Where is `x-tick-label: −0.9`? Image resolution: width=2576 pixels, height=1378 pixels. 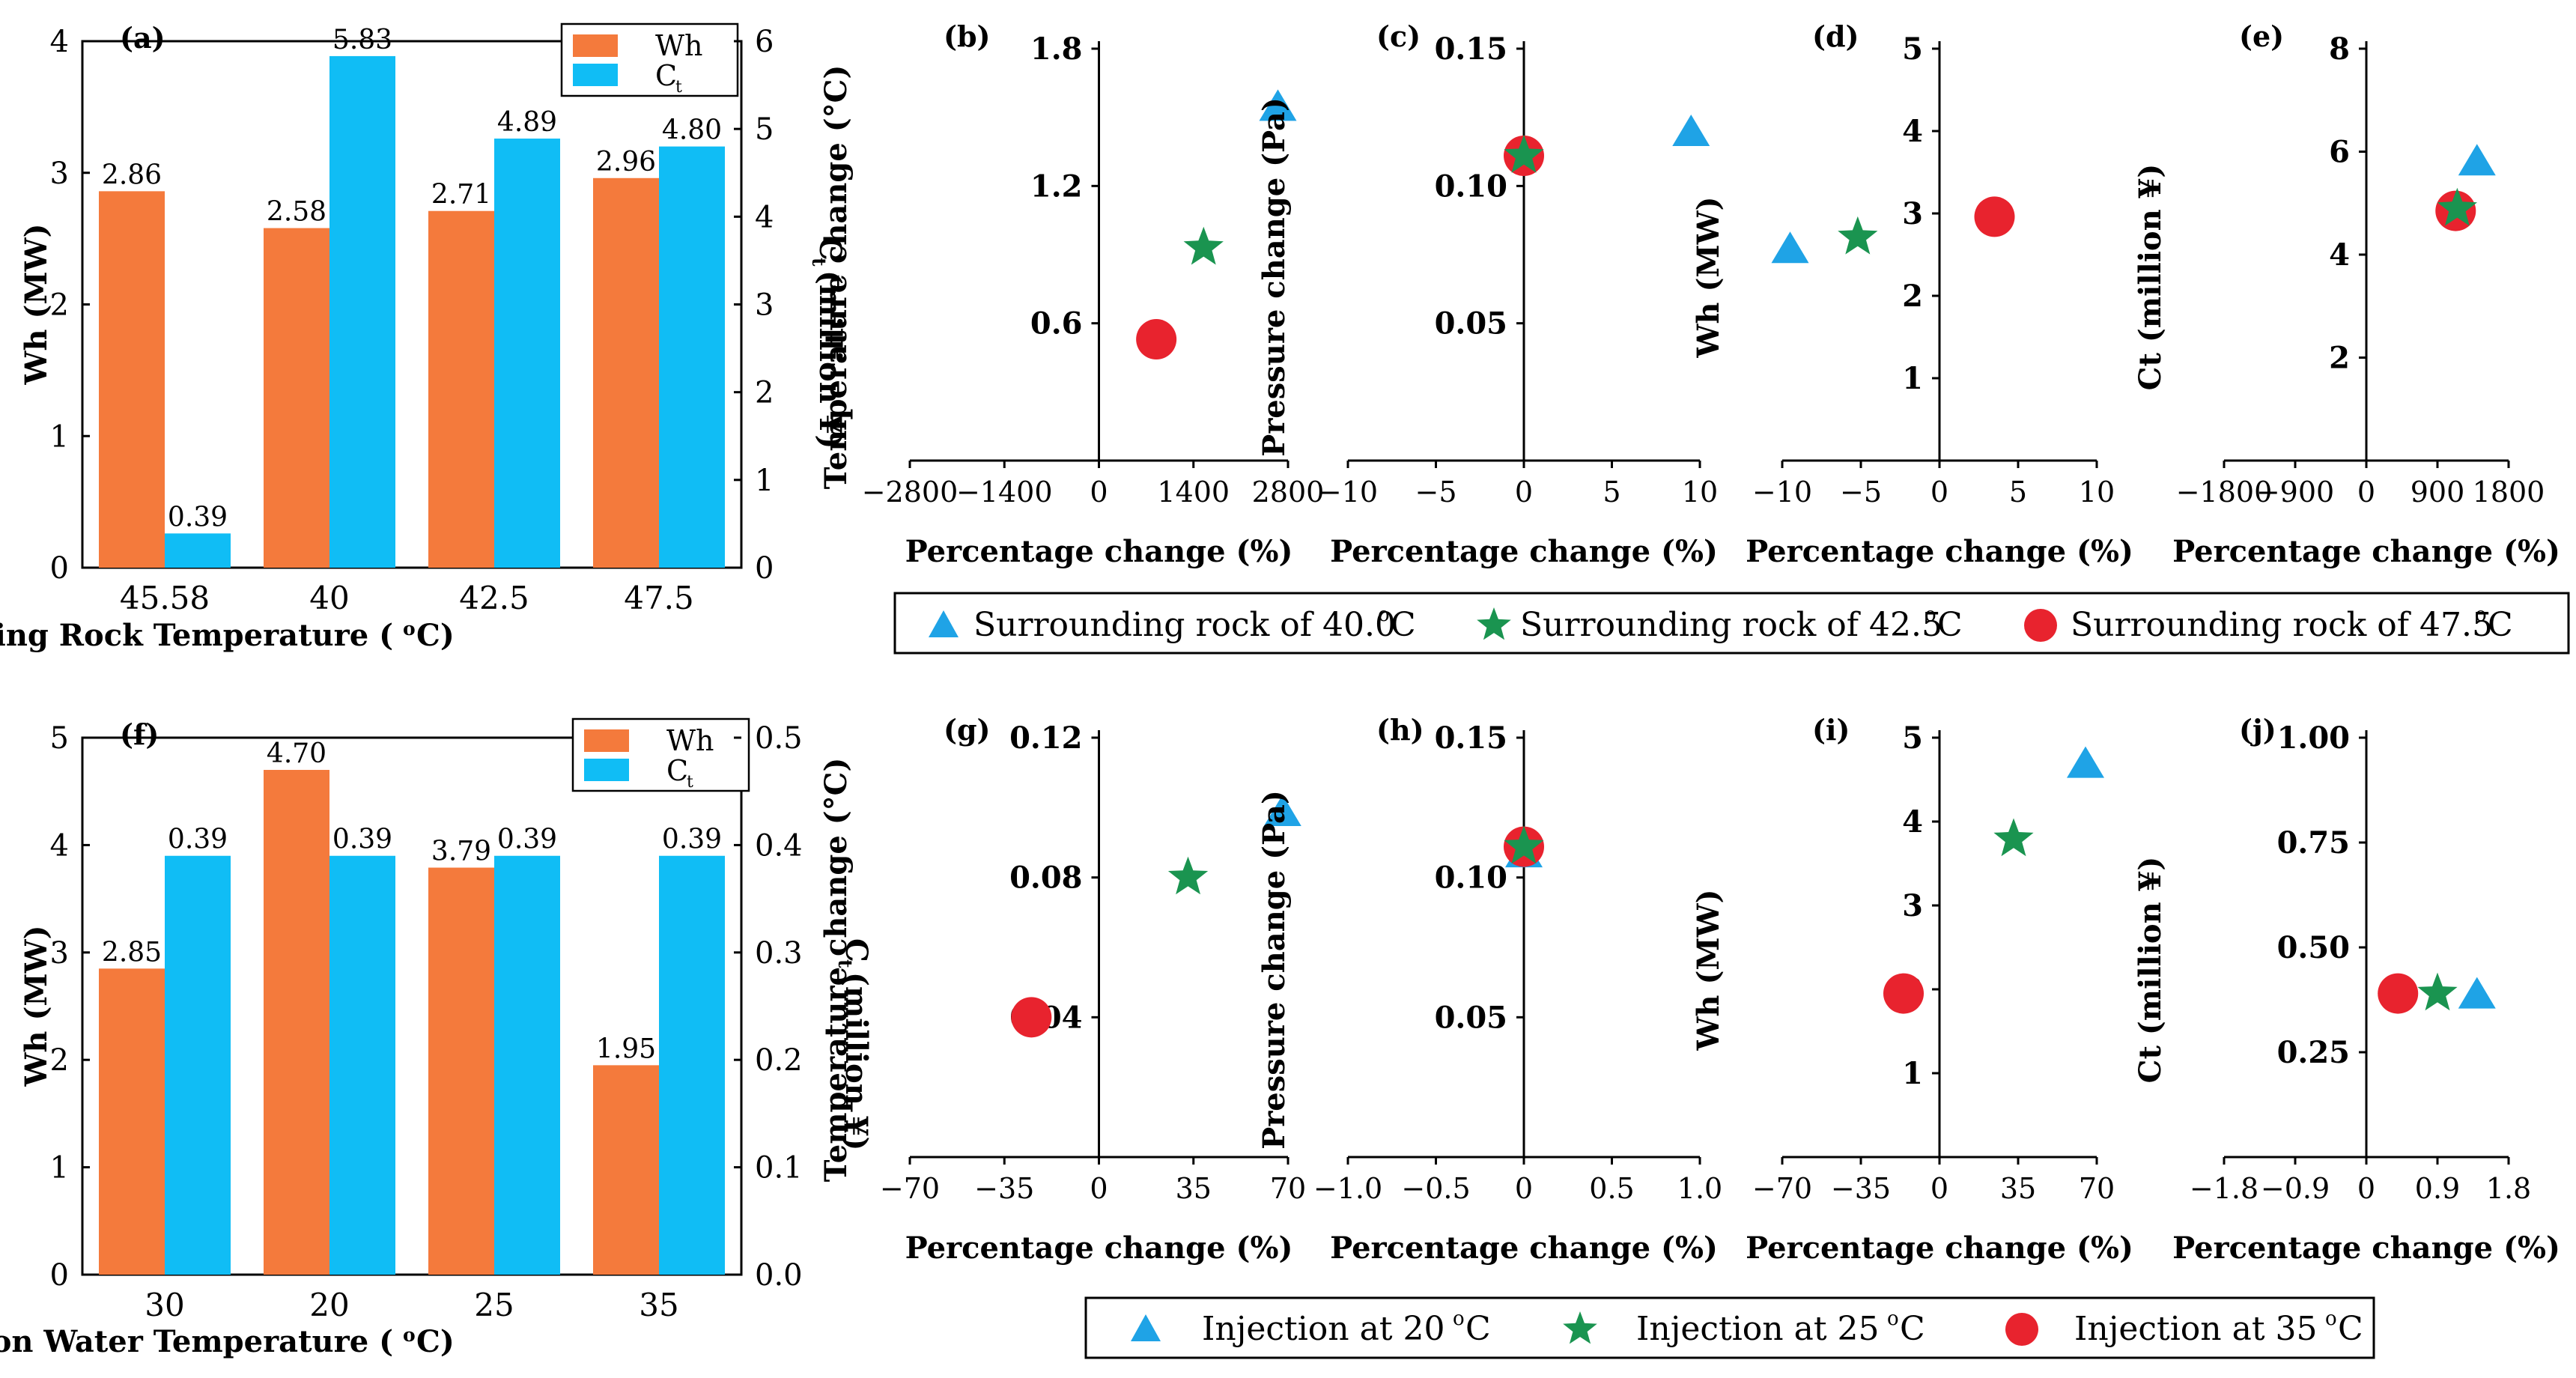
x-tick-label: −0.9 is located at coordinates (2295, 1188).